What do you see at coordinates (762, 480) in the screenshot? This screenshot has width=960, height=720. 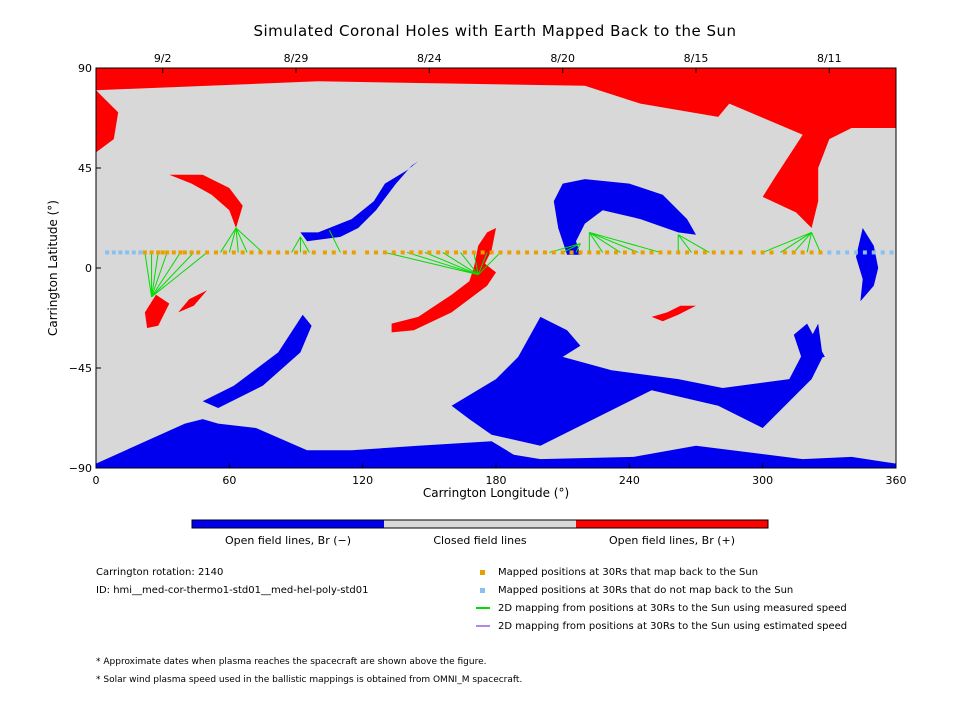 I see `x-tick-label: 300` at bounding box center [762, 480].